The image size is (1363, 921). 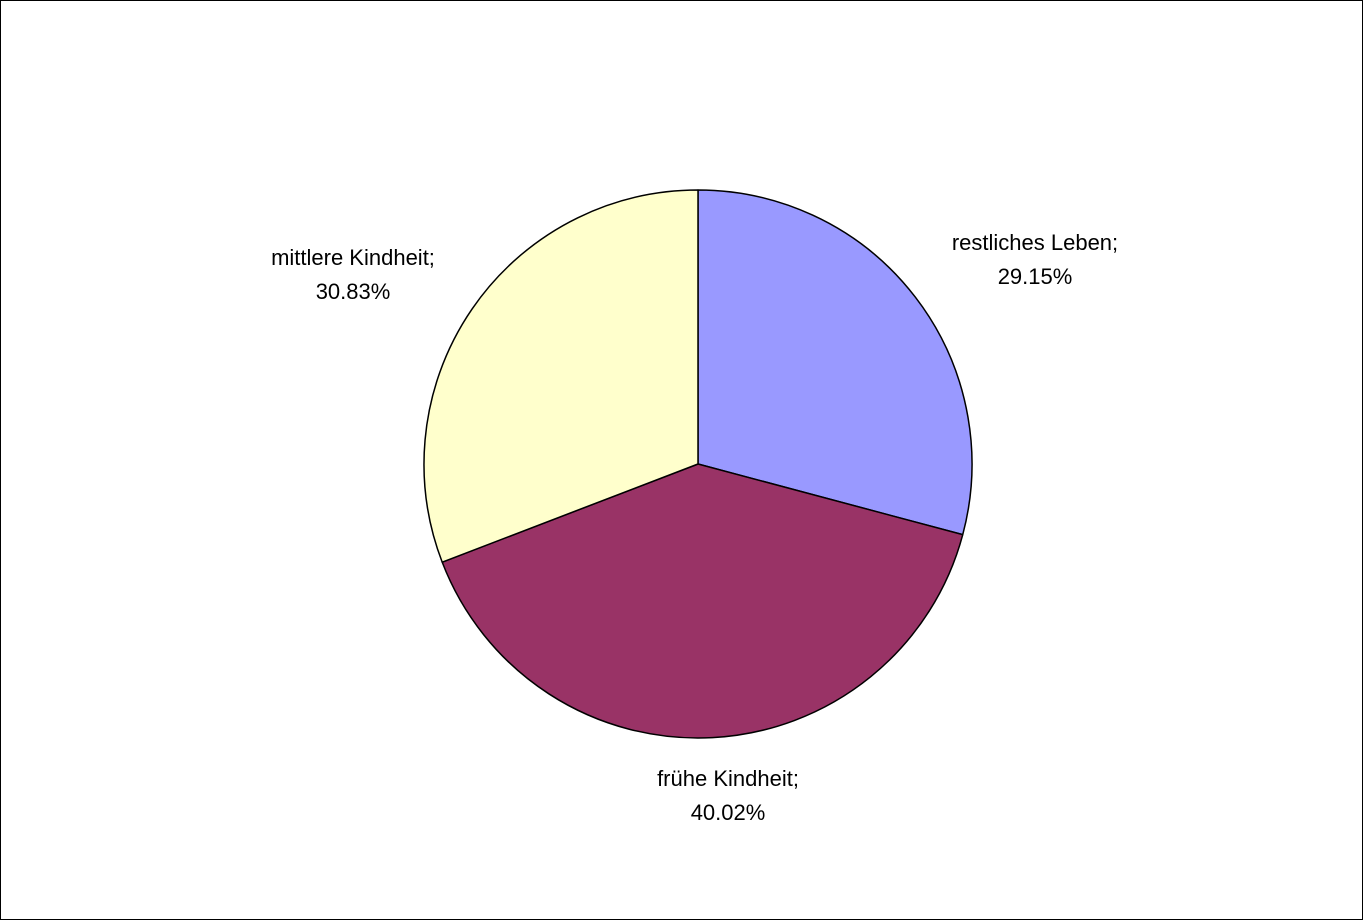 What do you see at coordinates (561, 376) in the screenshot?
I see `pie-slice-mittlere-kindheit` at bounding box center [561, 376].